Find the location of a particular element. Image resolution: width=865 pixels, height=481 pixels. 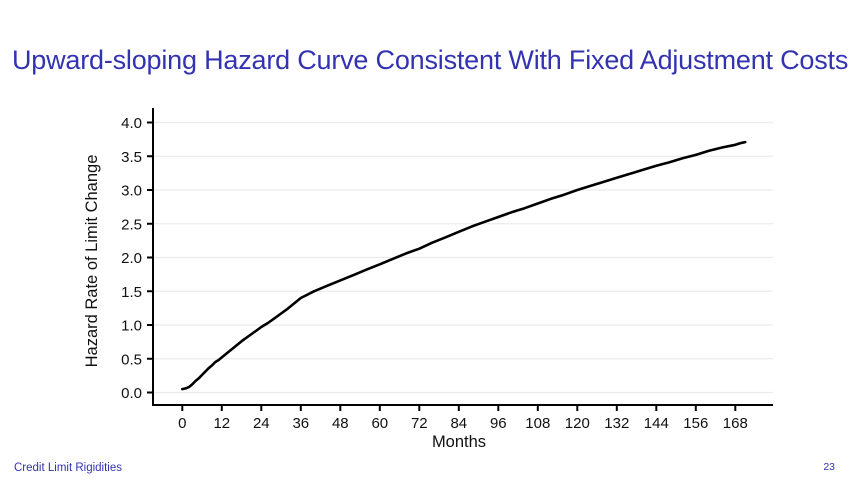

x-tick-label: 96 is located at coordinates (498, 423).